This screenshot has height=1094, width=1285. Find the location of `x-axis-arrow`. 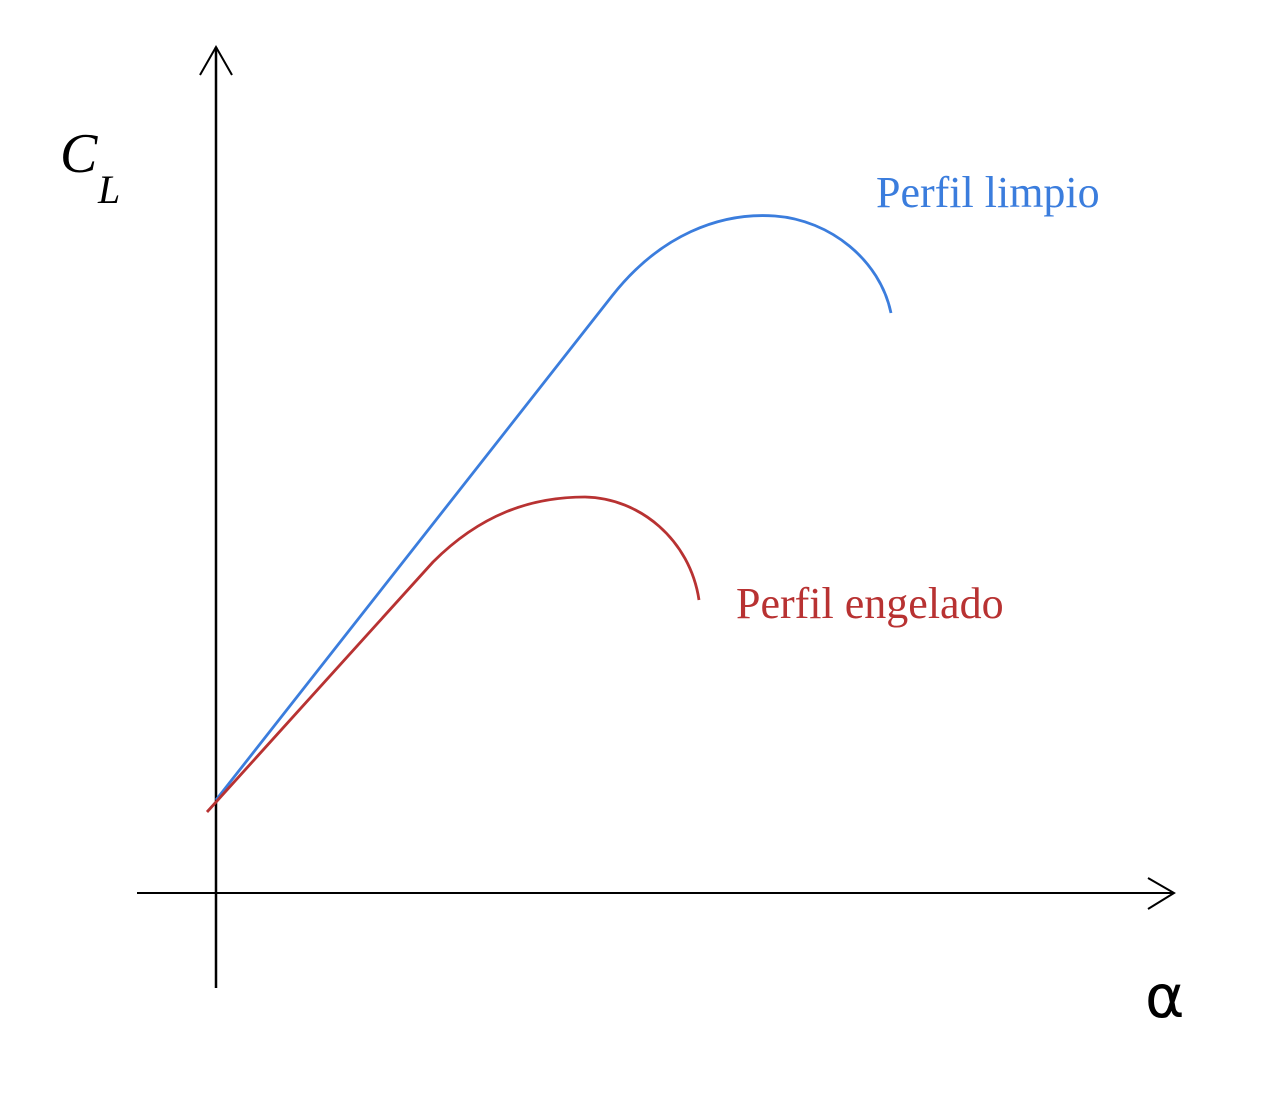

x-axis-arrow is located at coordinates (1161, 893).